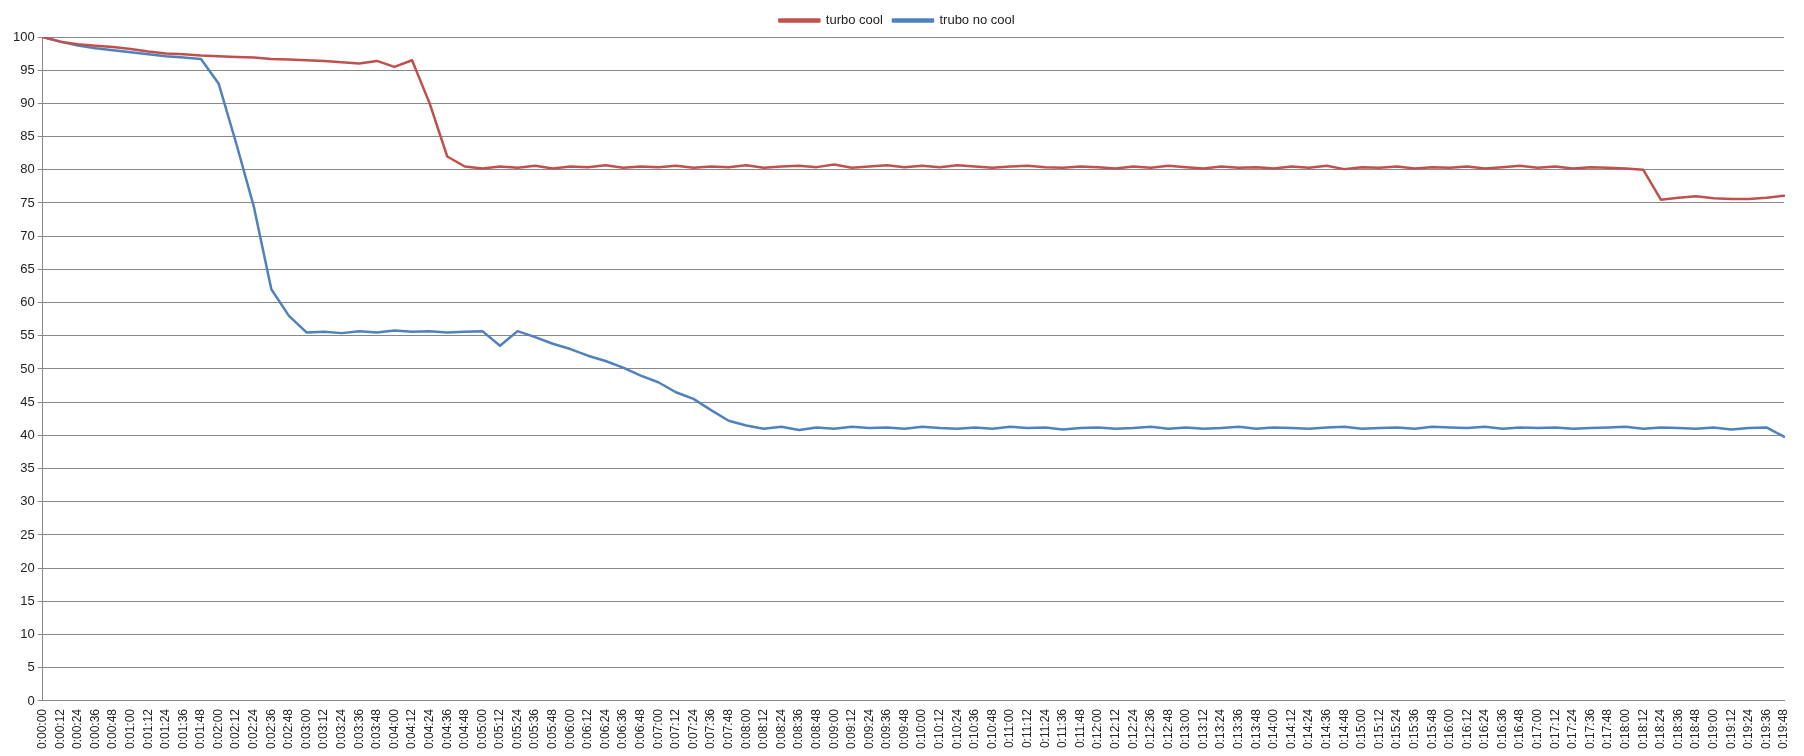  Describe the element at coordinates (1677, 729) in the screenshot. I see `x-tick-label: 0:18:36` at that location.